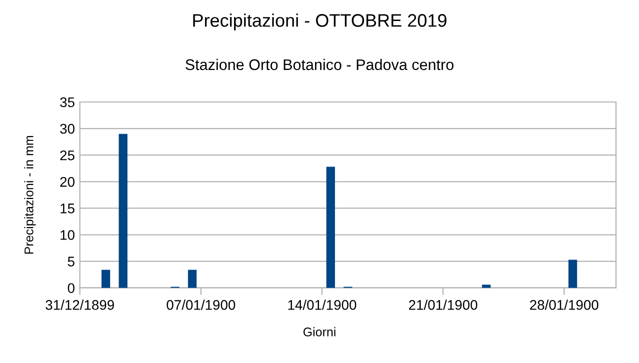  What do you see at coordinates (67, 235) in the screenshot?
I see `y-tick-label: 10` at bounding box center [67, 235].